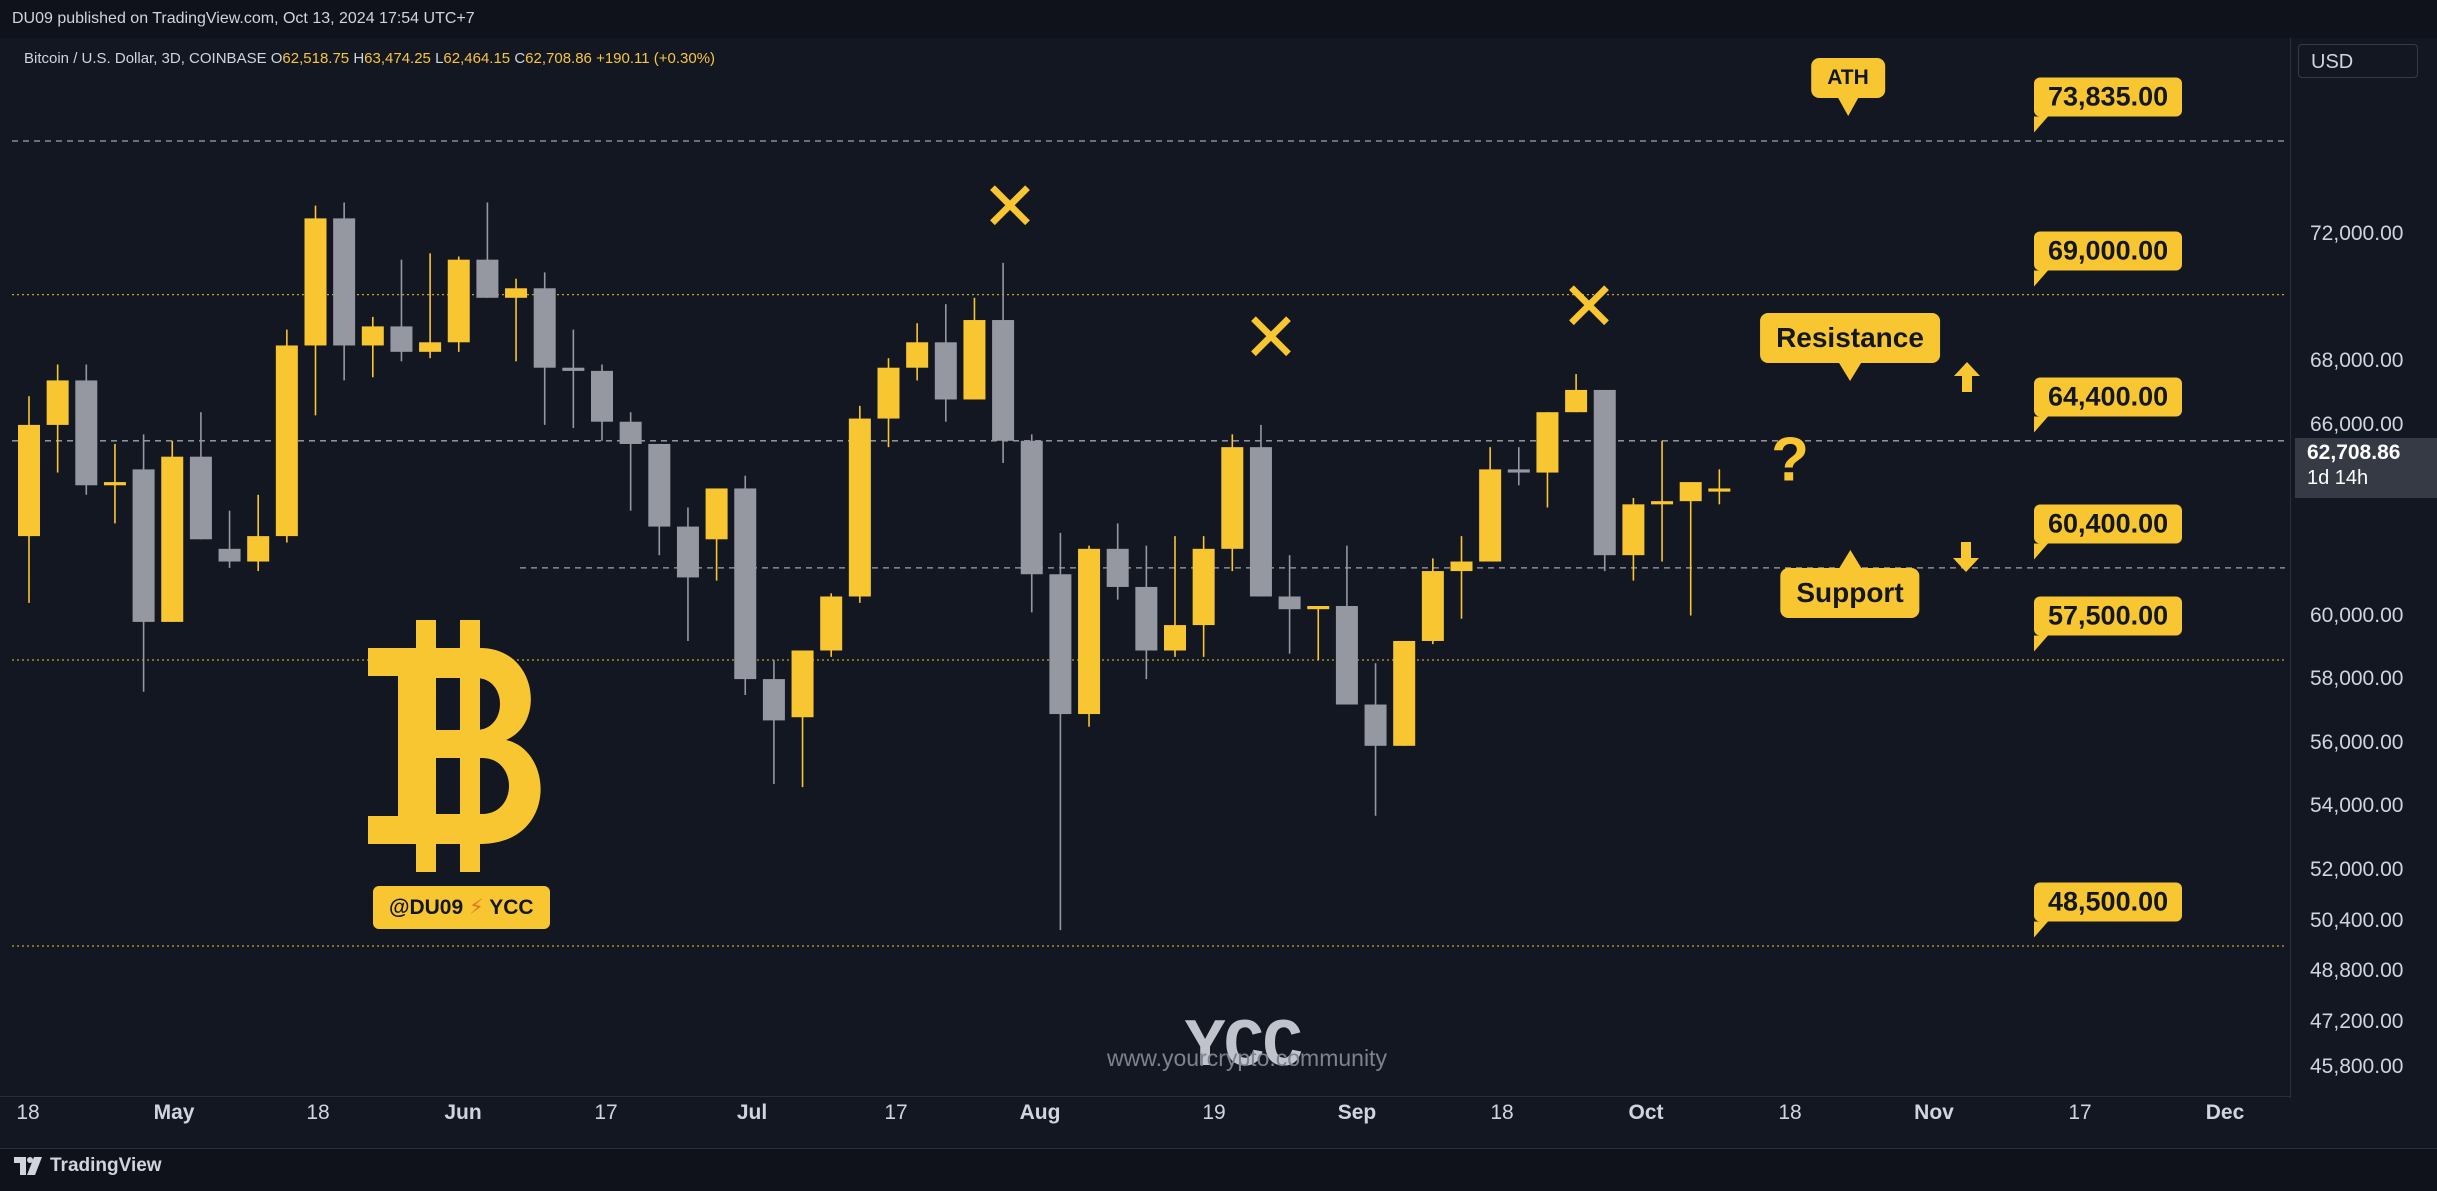 This screenshot has height=1191, width=2437. Describe the element at coordinates (1966, 558) in the screenshot. I see `arrow-down-icon` at that location.